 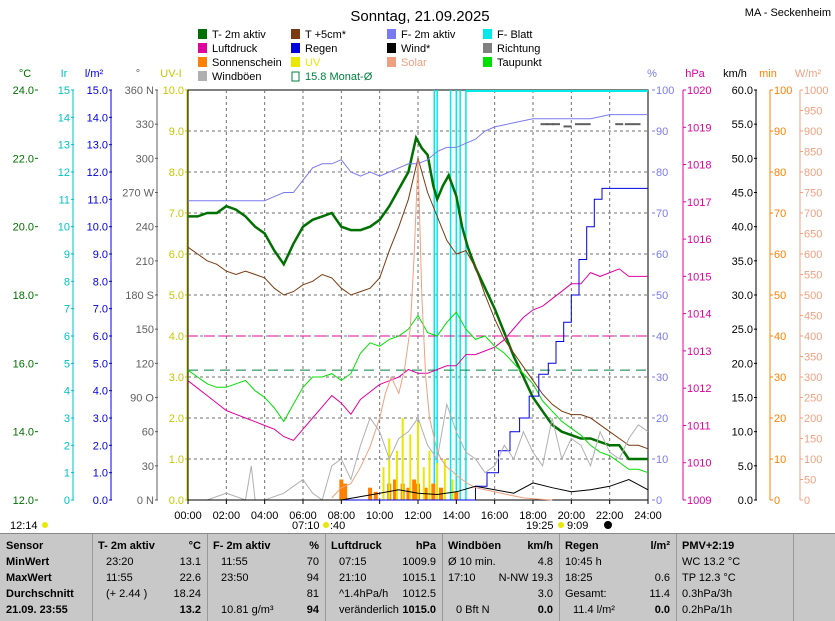 What do you see at coordinates (662, 419) in the screenshot?
I see `tick-hum: 20` at bounding box center [662, 419].